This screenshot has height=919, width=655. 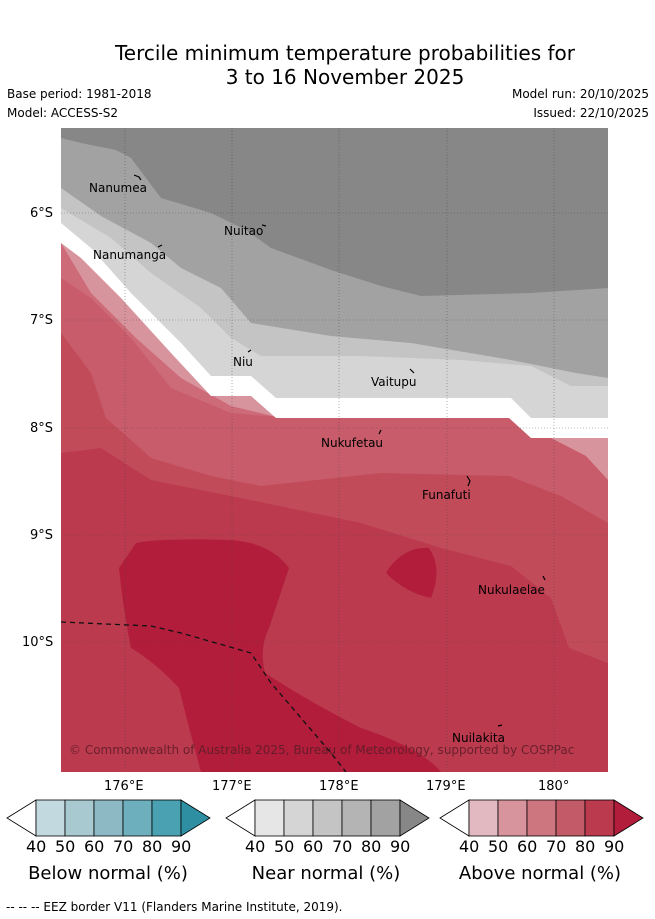 What do you see at coordinates (63, 113) in the screenshot?
I see `model-label: Model: ACCESS-S2` at bounding box center [63, 113].